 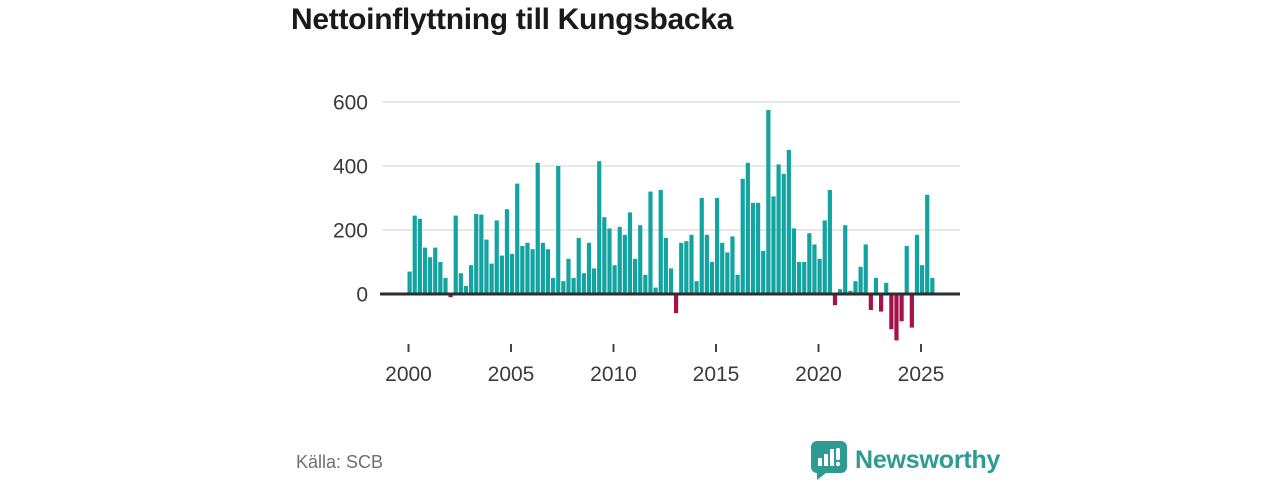 I want to click on y-tick-label: 400, so click(x=350, y=167).